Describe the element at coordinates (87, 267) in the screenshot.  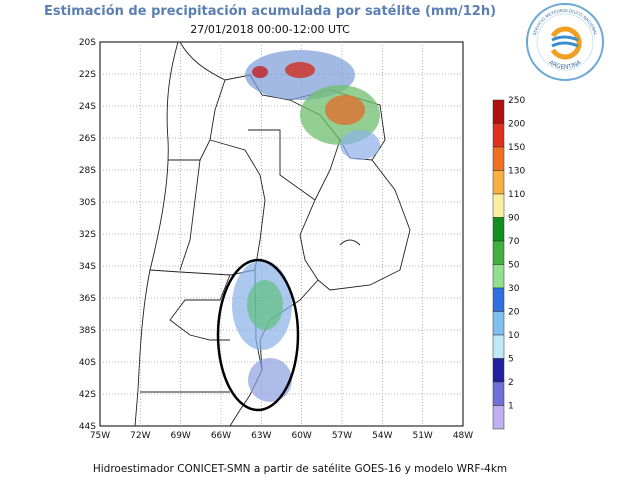
I see `lat-label: 34S` at that location.